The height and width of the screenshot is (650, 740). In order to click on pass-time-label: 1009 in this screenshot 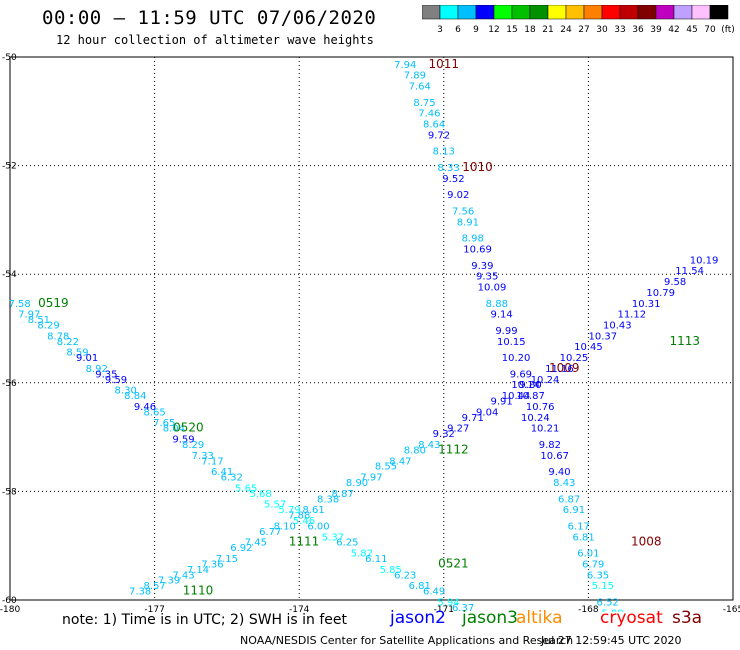, I will do `click(564, 368)`.